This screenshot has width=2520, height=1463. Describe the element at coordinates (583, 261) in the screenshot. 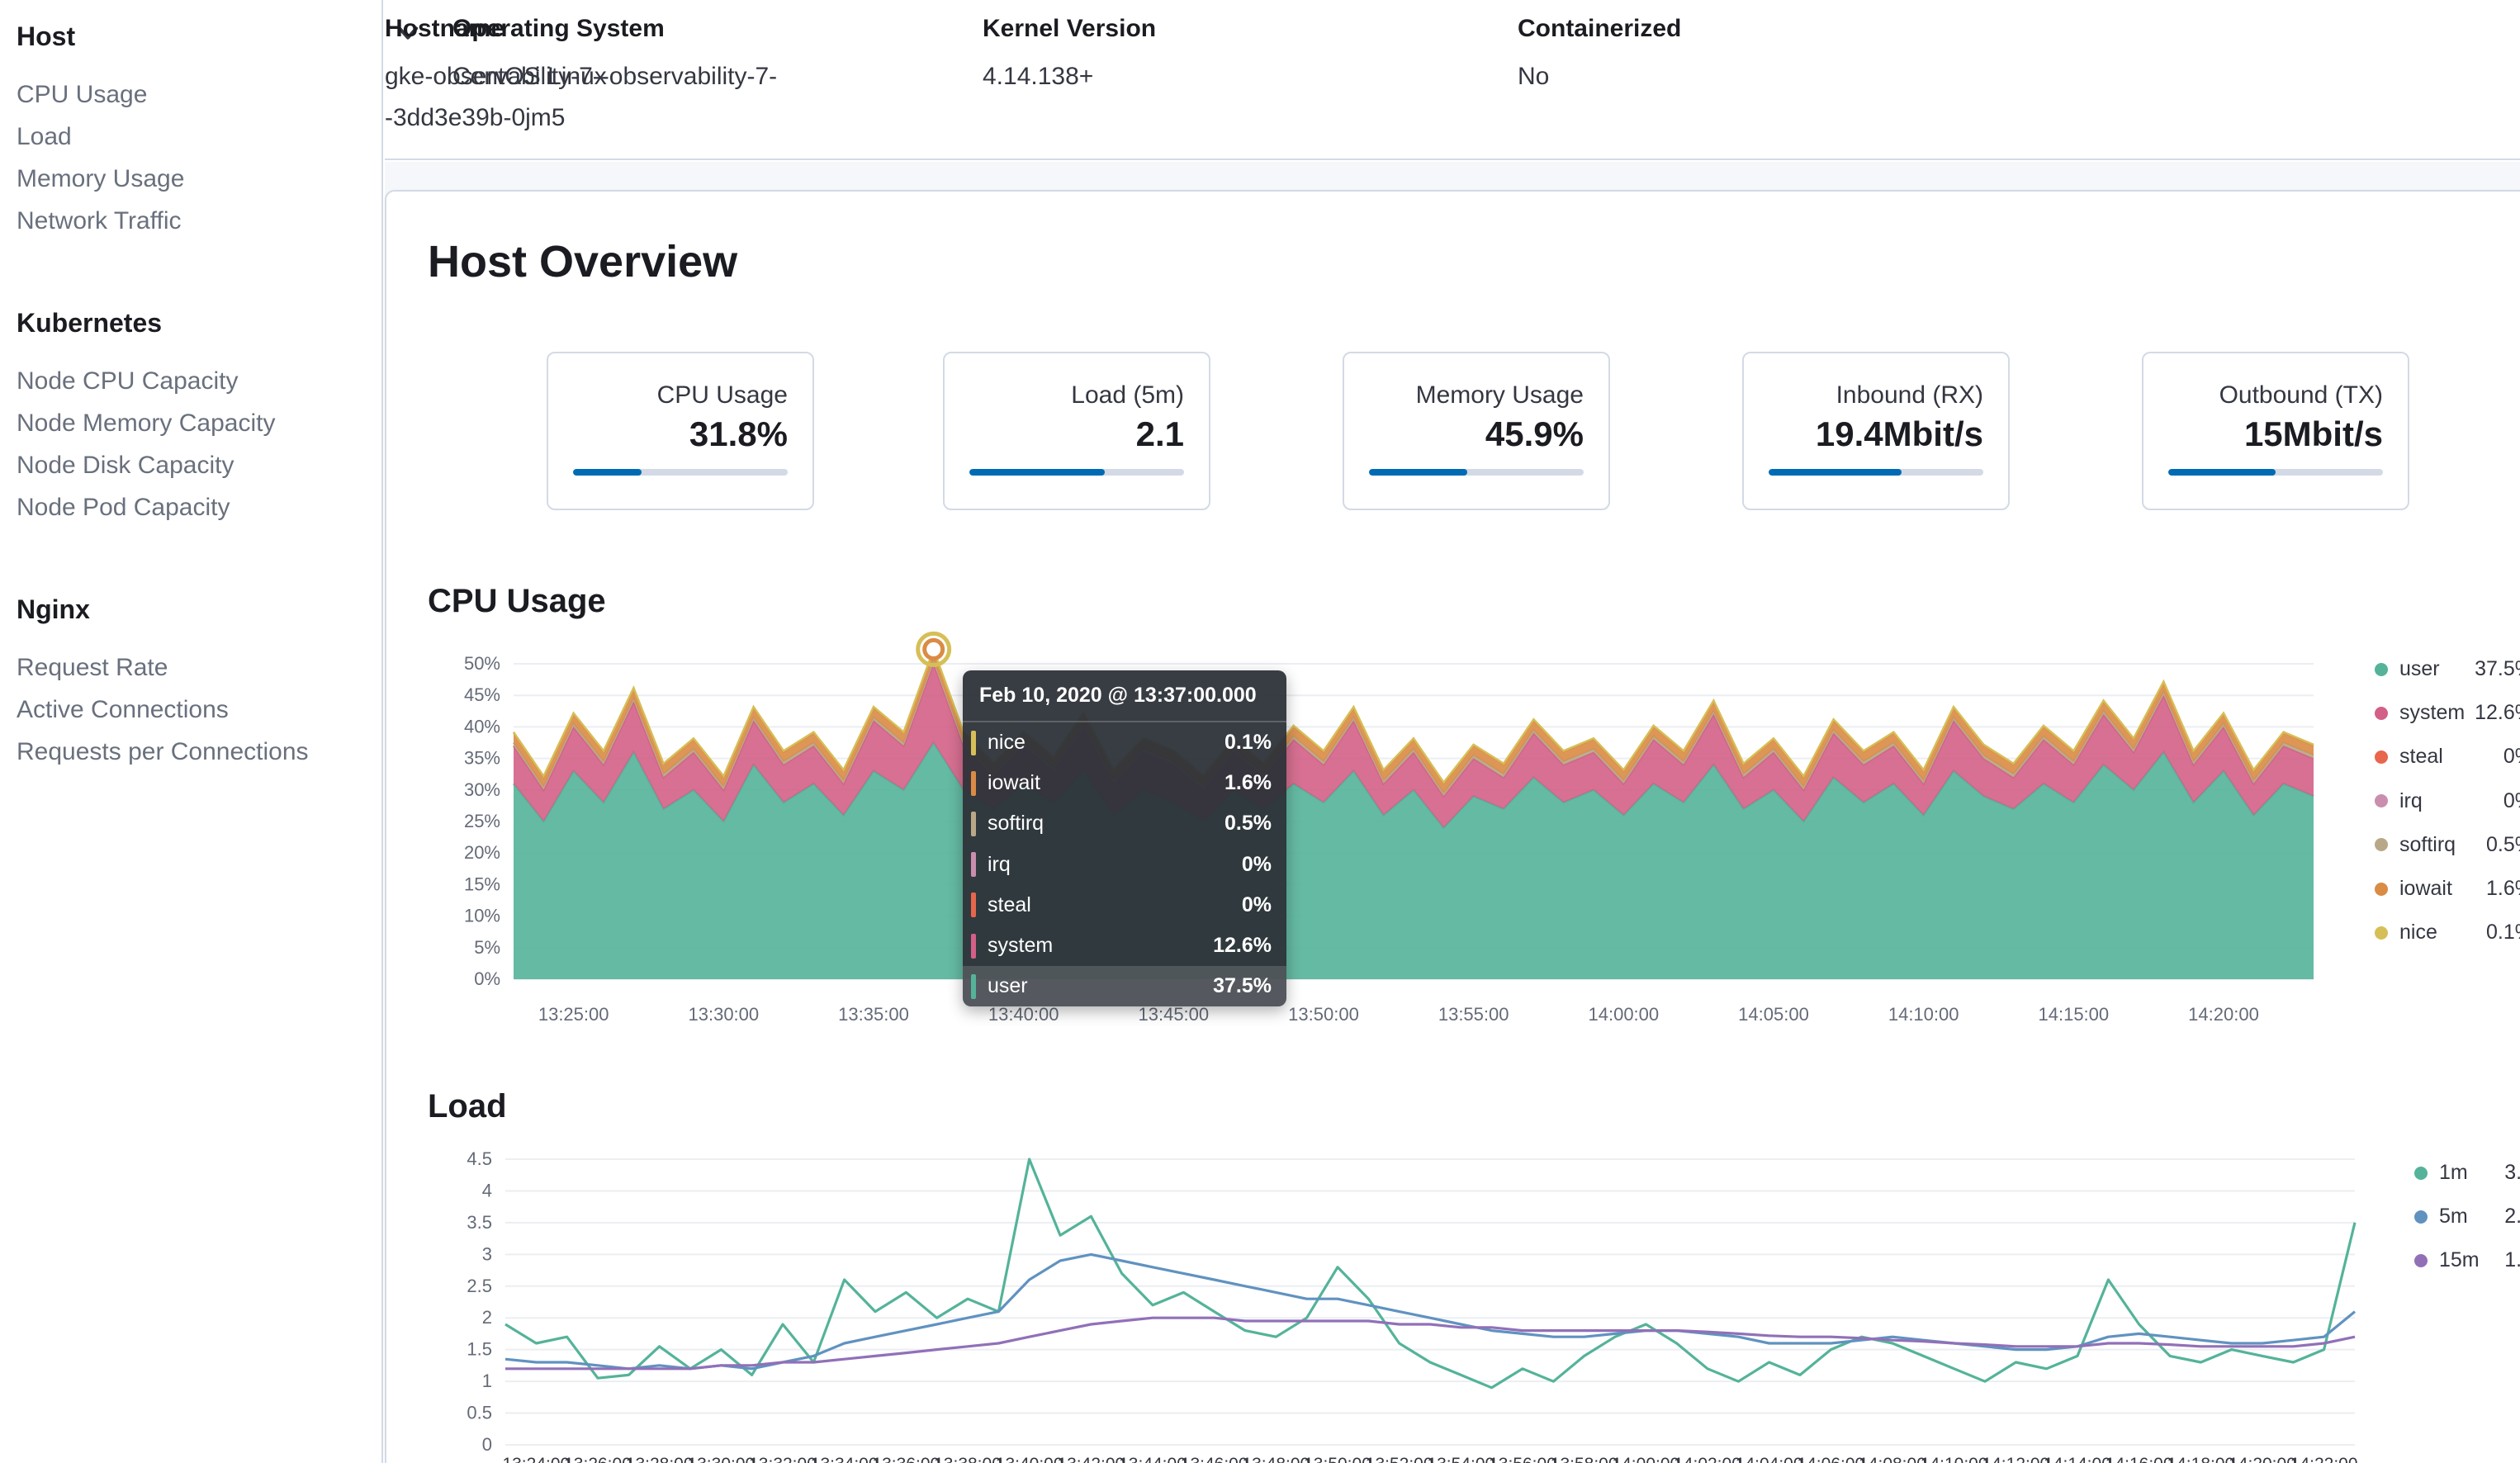

I see `page-title: Host Overview` at that location.